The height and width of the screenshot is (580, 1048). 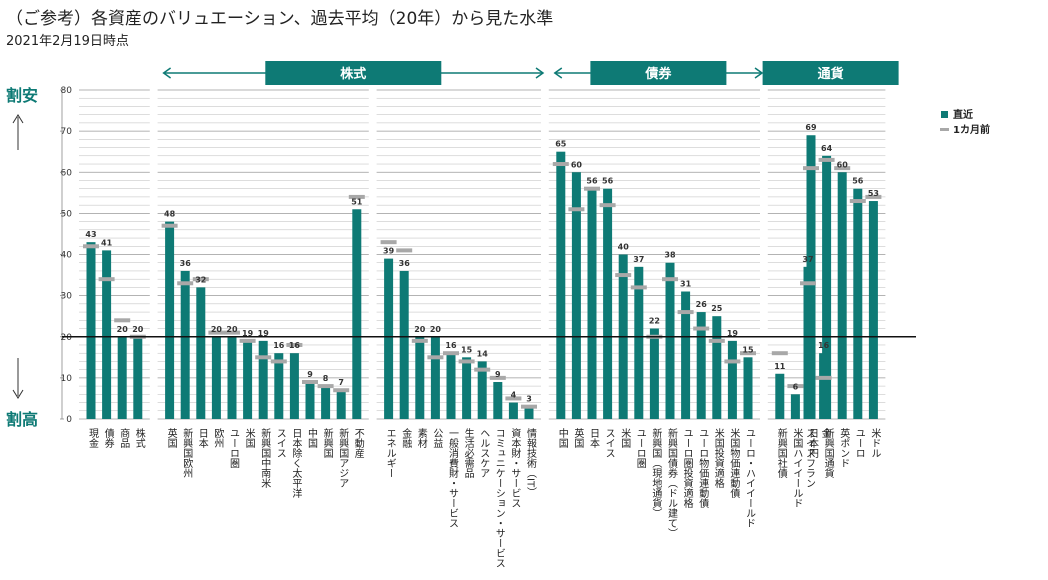 I want to click on band-arrow-left-icon, so click(x=167, y=73).